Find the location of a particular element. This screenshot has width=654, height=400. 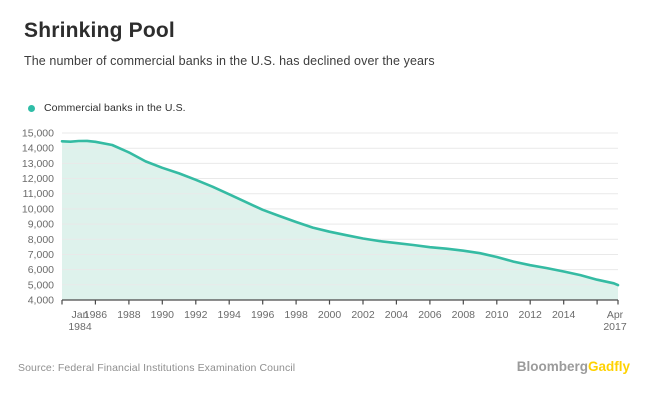

x-axis-label: Jan 1984 is located at coordinates (80, 321).